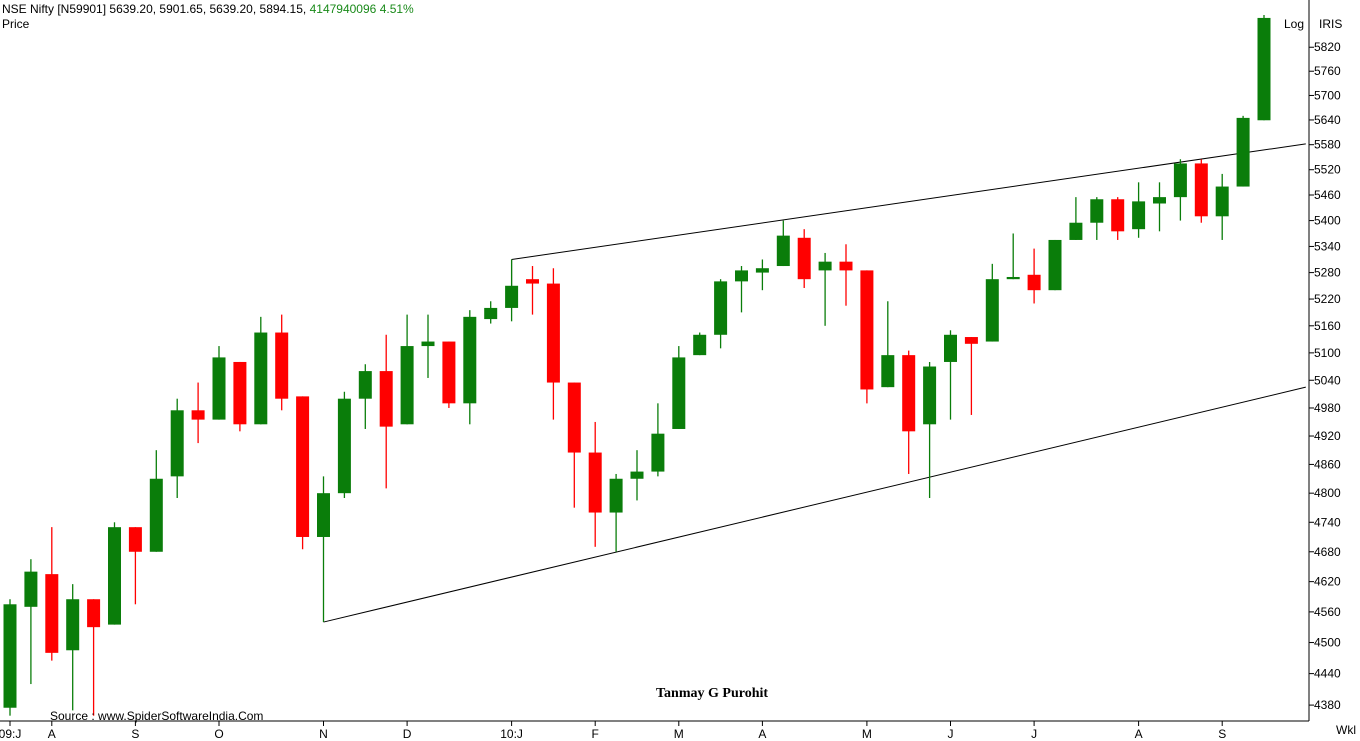 The height and width of the screenshot is (741, 1360). I want to click on ohlc-label: 5639.20, 5901.65, 5639.20, 5894.15,, so click(208, 9).